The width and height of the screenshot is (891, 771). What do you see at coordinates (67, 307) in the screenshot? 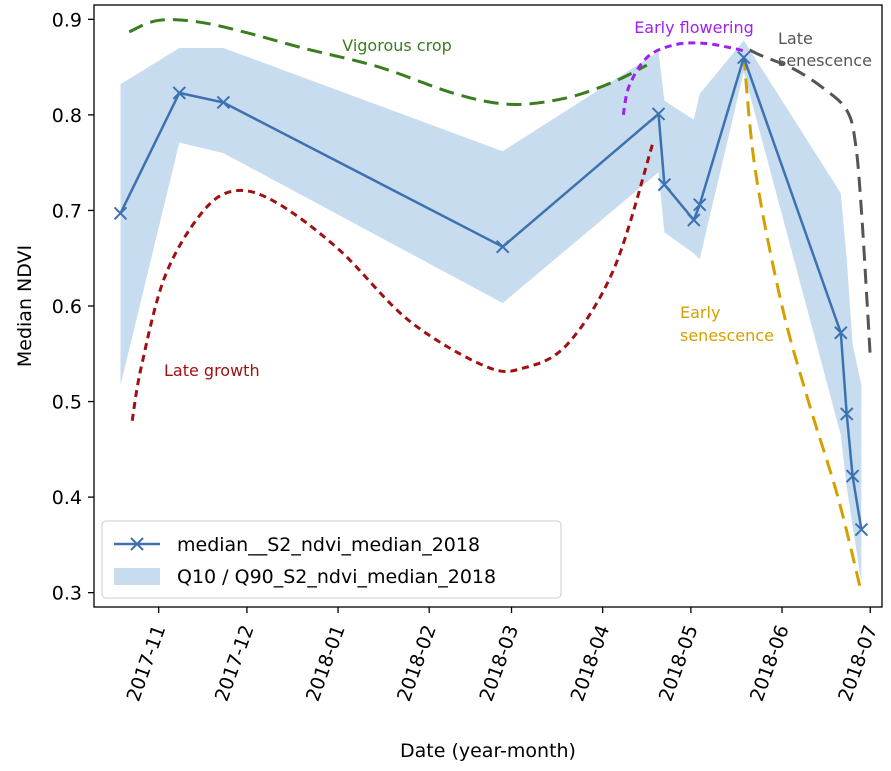
I see `y-tick-label: 0.6` at bounding box center [67, 307].